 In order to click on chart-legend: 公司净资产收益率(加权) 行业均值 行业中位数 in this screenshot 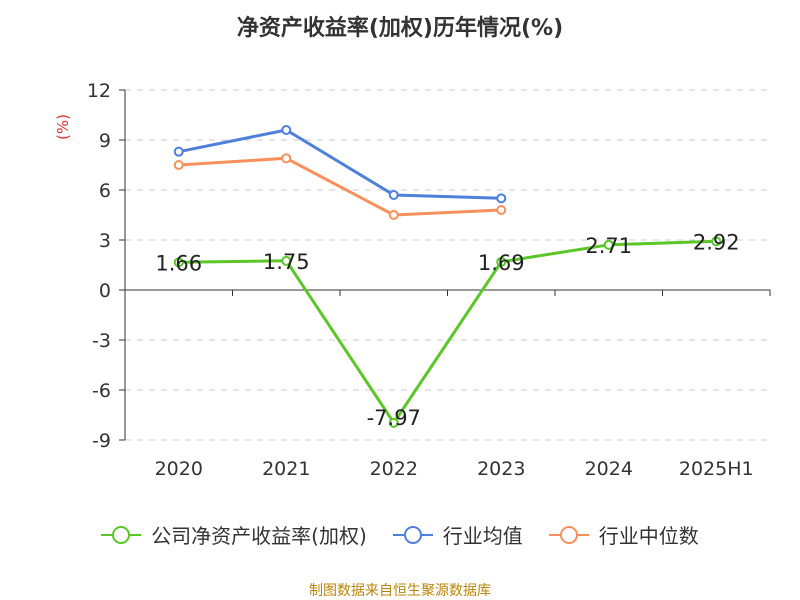, I will do `click(400, 534)`.